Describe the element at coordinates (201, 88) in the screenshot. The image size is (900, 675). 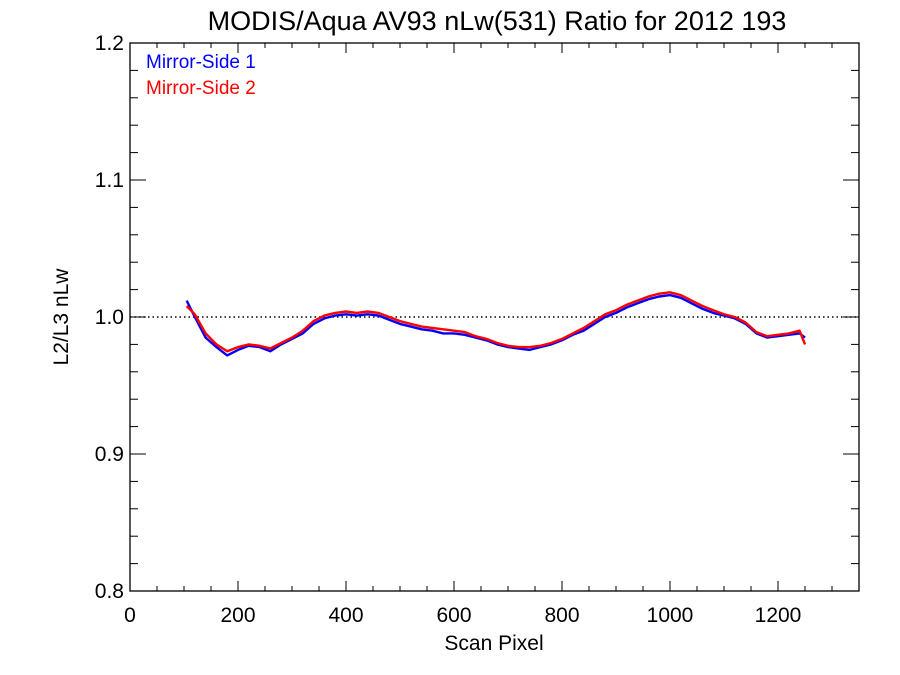
I see `legend-entry-mirror-side-2: Mirror-Side 2` at that location.